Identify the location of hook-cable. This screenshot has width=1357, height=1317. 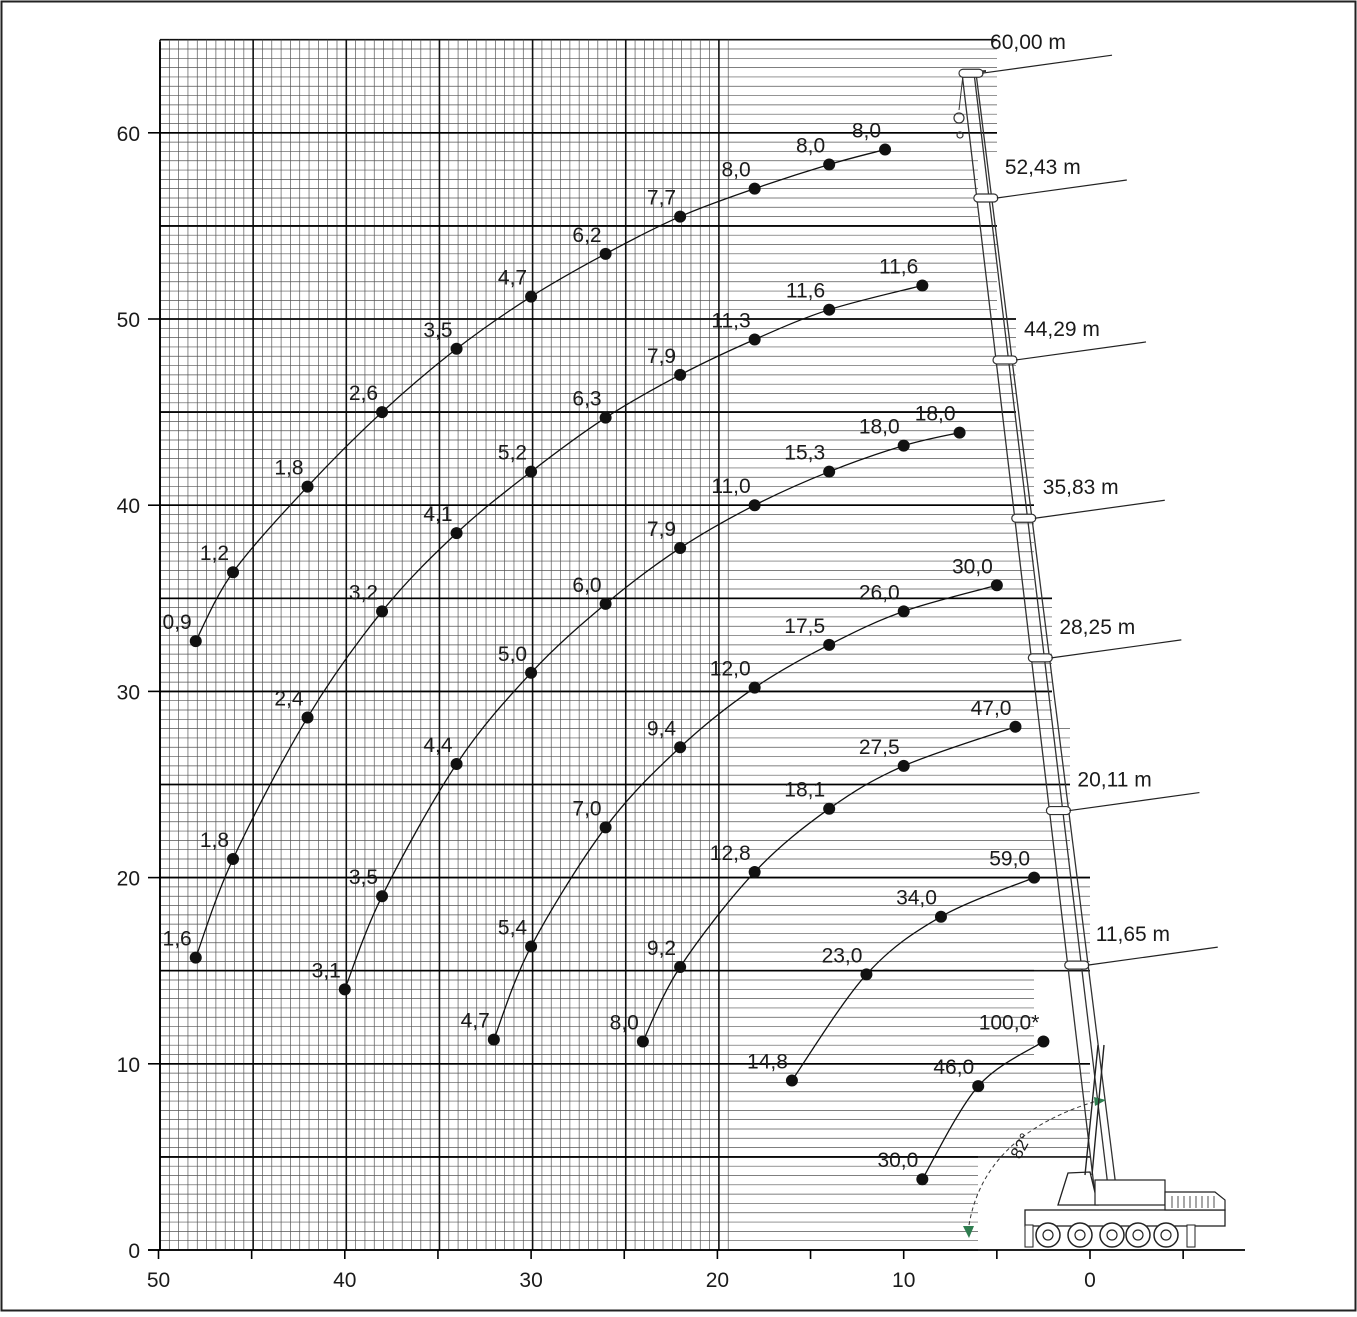
(961, 92).